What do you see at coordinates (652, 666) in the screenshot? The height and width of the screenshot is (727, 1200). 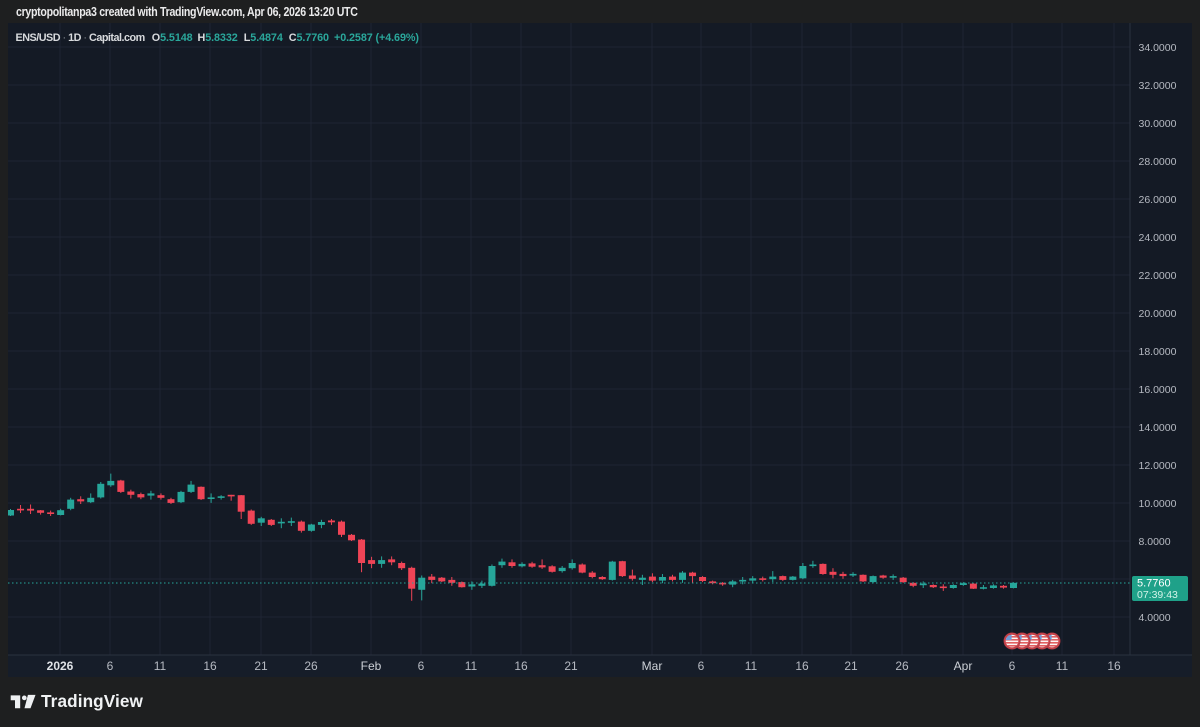 I see `svg-text: Mar` at bounding box center [652, 666].